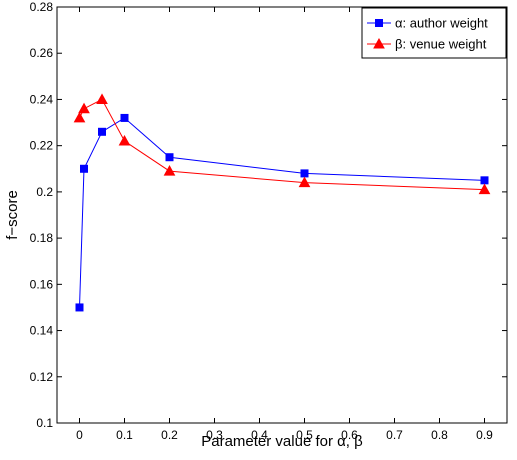  I want to click on x-axis-label: Parameter value for α, β, so click(282, 441).